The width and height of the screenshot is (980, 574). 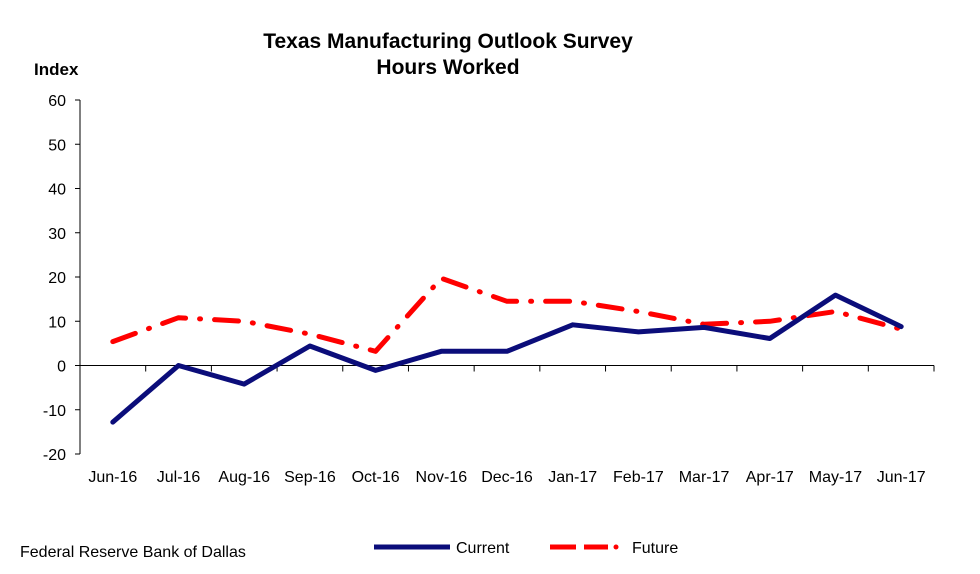 I want to click on y-tick-label: 10, so click(x=57, y=322).